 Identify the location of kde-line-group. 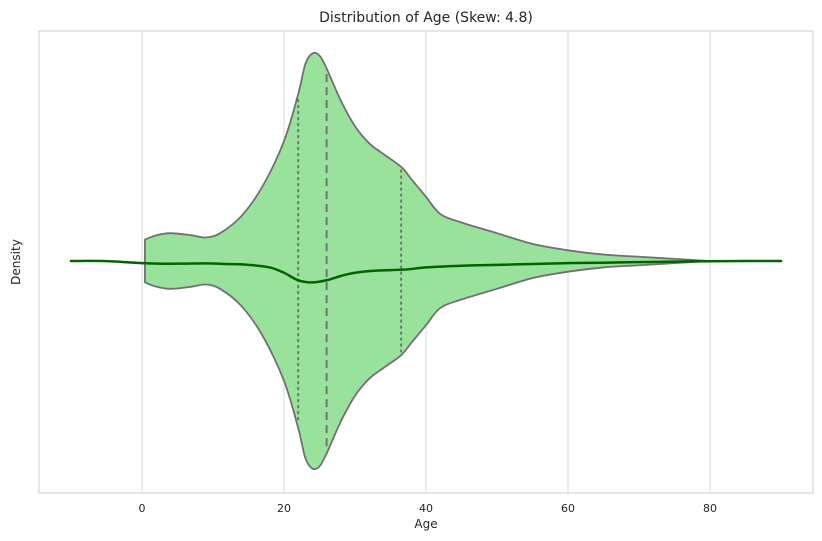
(426, 271).